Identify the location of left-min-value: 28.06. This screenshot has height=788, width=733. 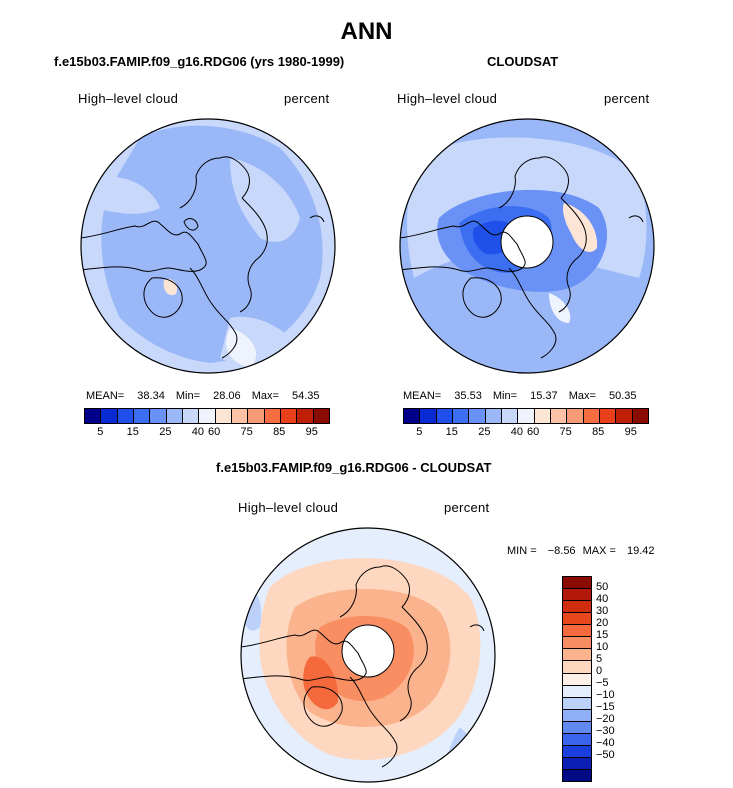
(227, 396).